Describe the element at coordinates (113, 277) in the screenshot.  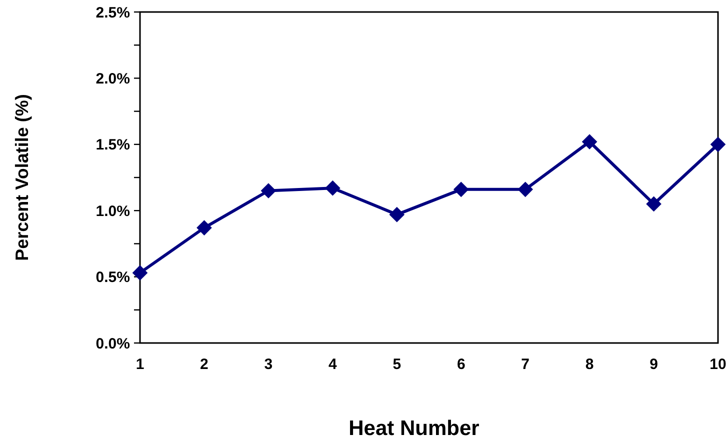
I see `y-tick-label: 0.5%` at that location.